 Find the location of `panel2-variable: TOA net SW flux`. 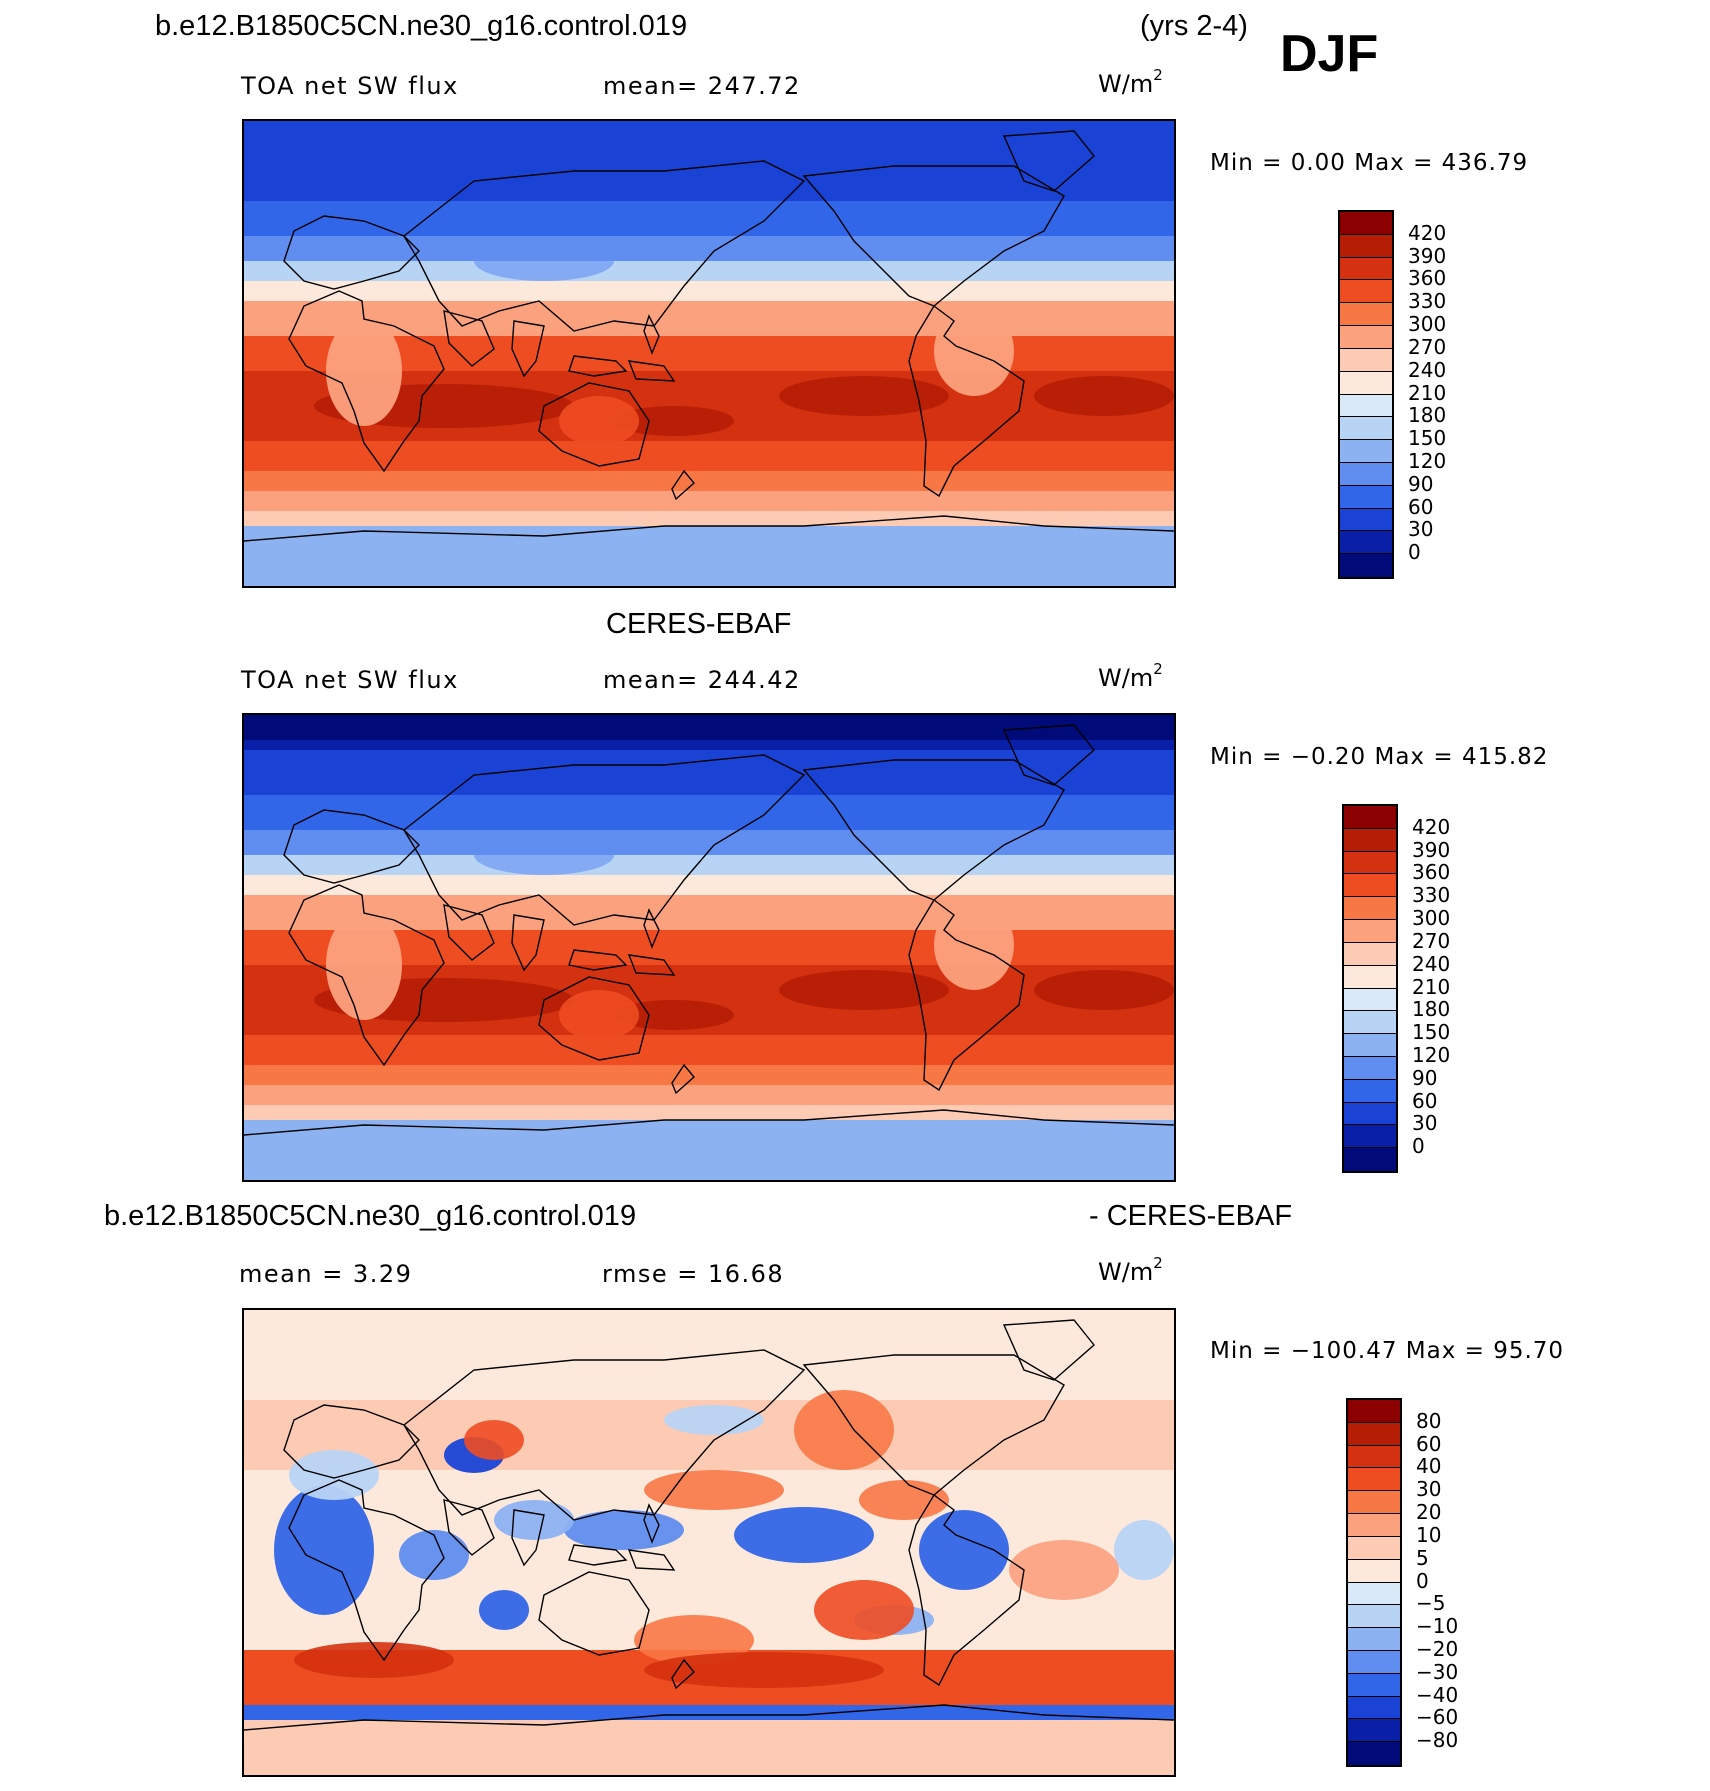

panel2-variable: TOA net SW flux is located at coordinates (350, 680).